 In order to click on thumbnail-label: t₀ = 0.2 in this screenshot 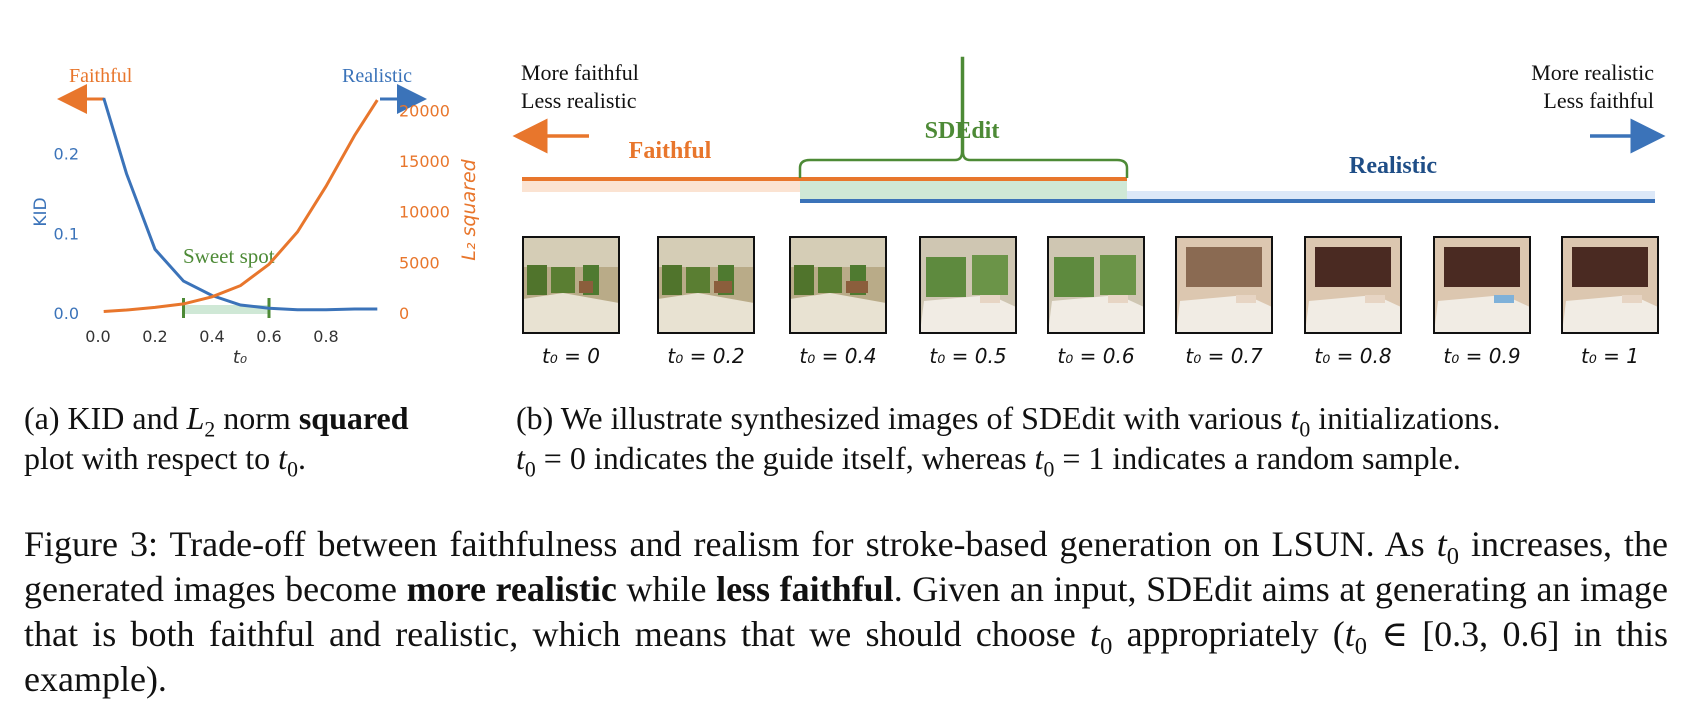, I will do `click(705, 356)`.